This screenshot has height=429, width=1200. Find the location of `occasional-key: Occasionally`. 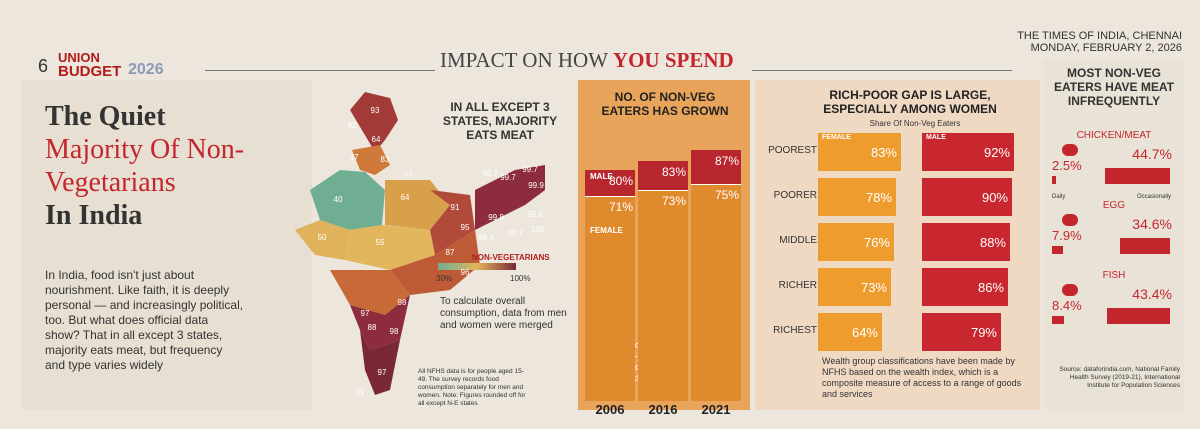

occasional-key: Occasionally is located at coordinates (1153, 197).